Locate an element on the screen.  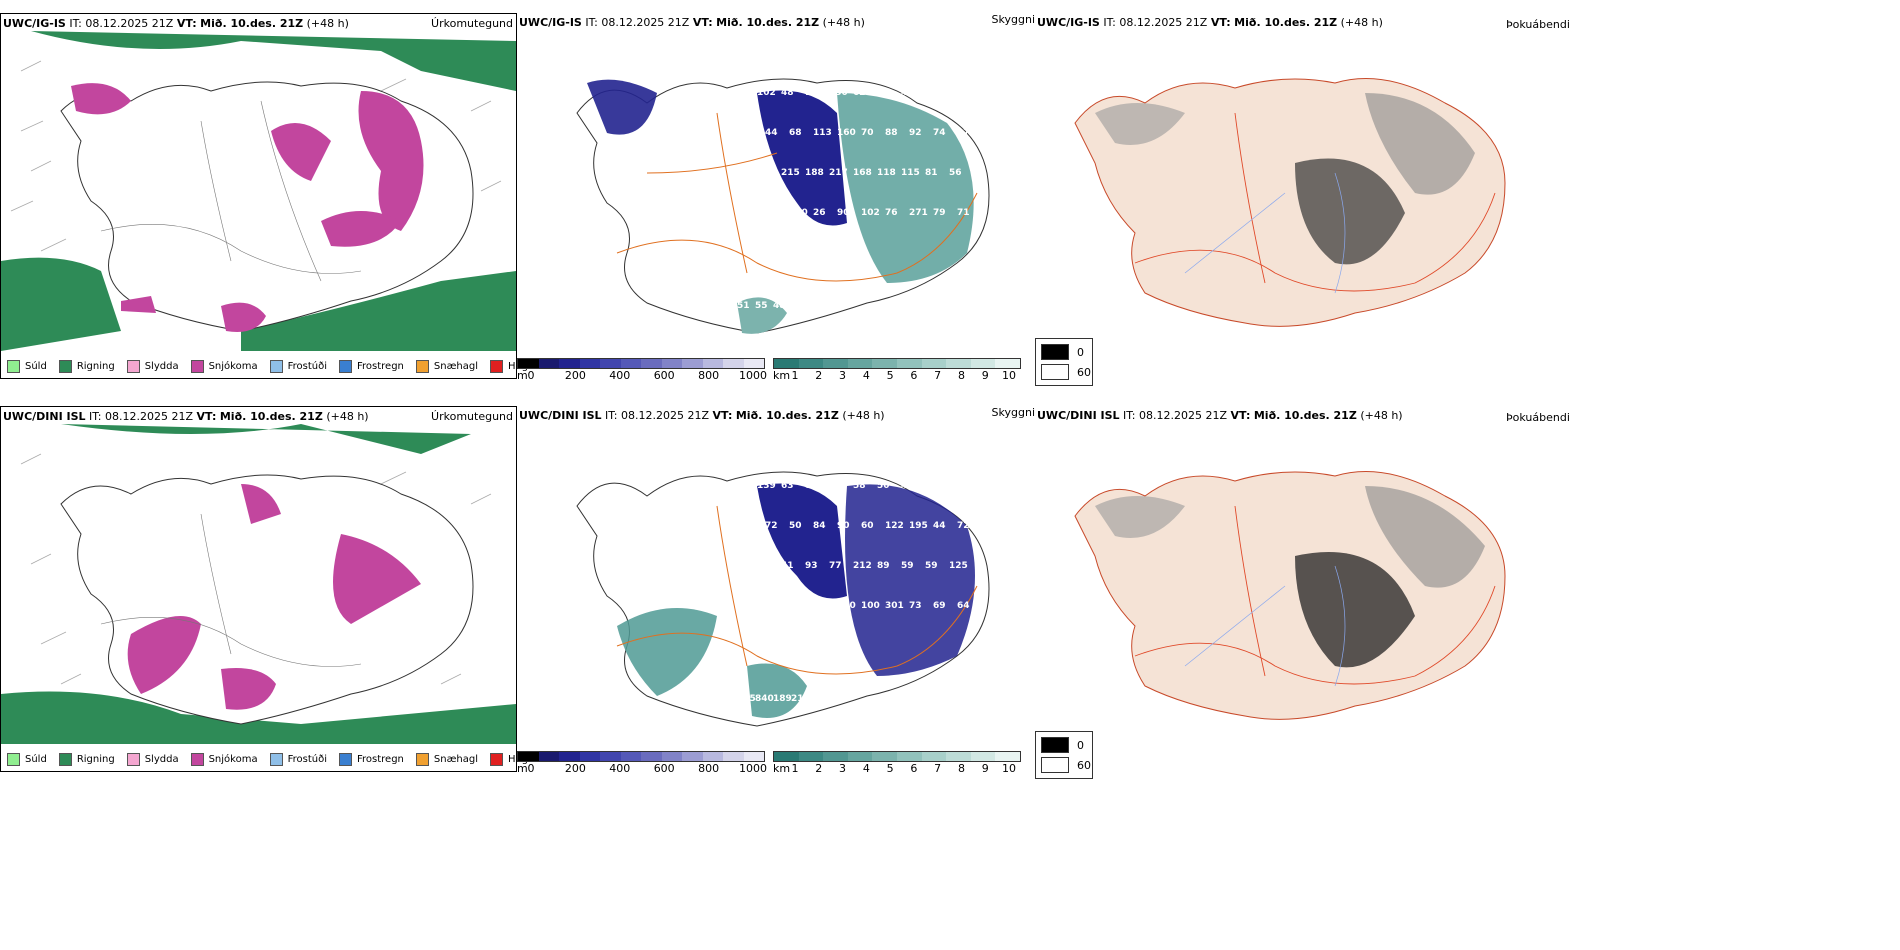
cloud-base-value: 168 is located at coordinates (774, 213).